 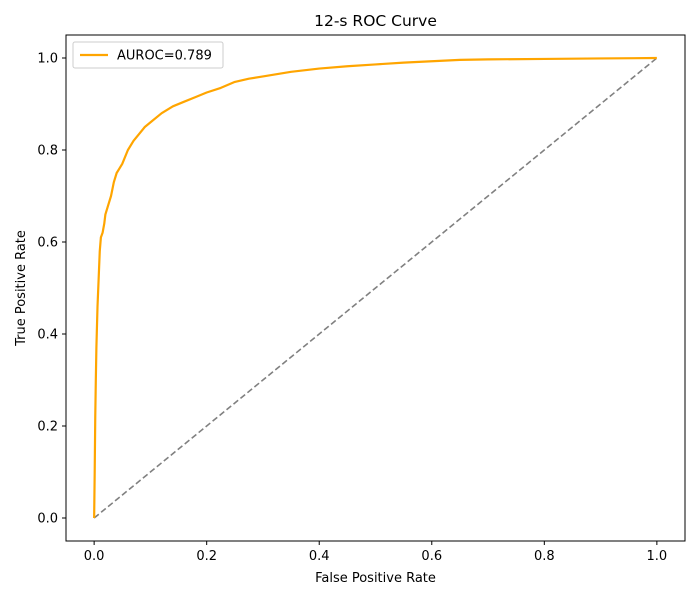 I want to click on x-tick-label: 1.0, so click(x=657, y=556).